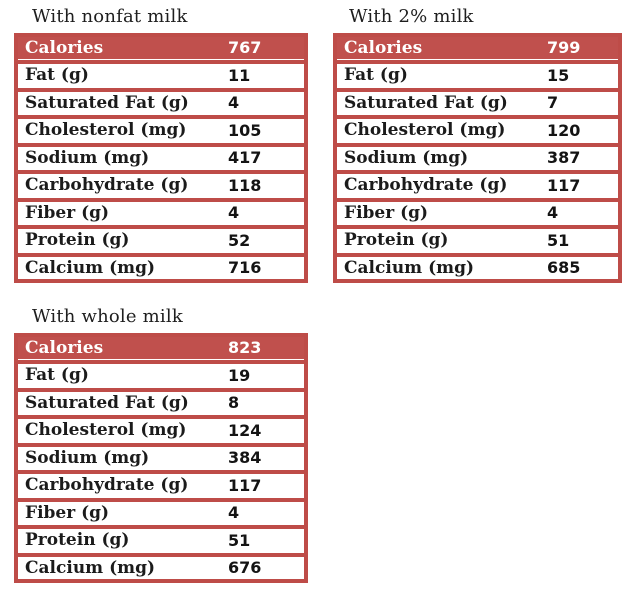  I want to click on table-row: Fat (g) 11, so click(161, 76).